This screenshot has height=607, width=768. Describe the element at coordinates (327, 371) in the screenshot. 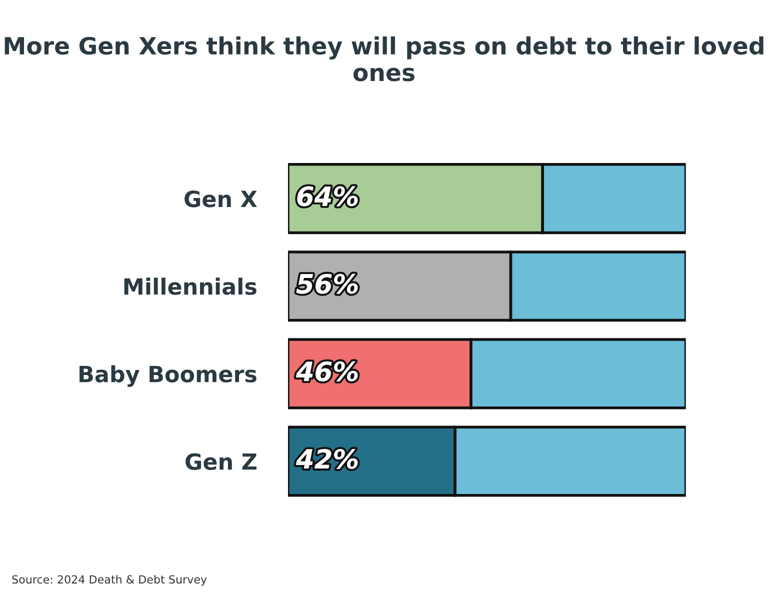

I see `data-label: 46%` at that location.